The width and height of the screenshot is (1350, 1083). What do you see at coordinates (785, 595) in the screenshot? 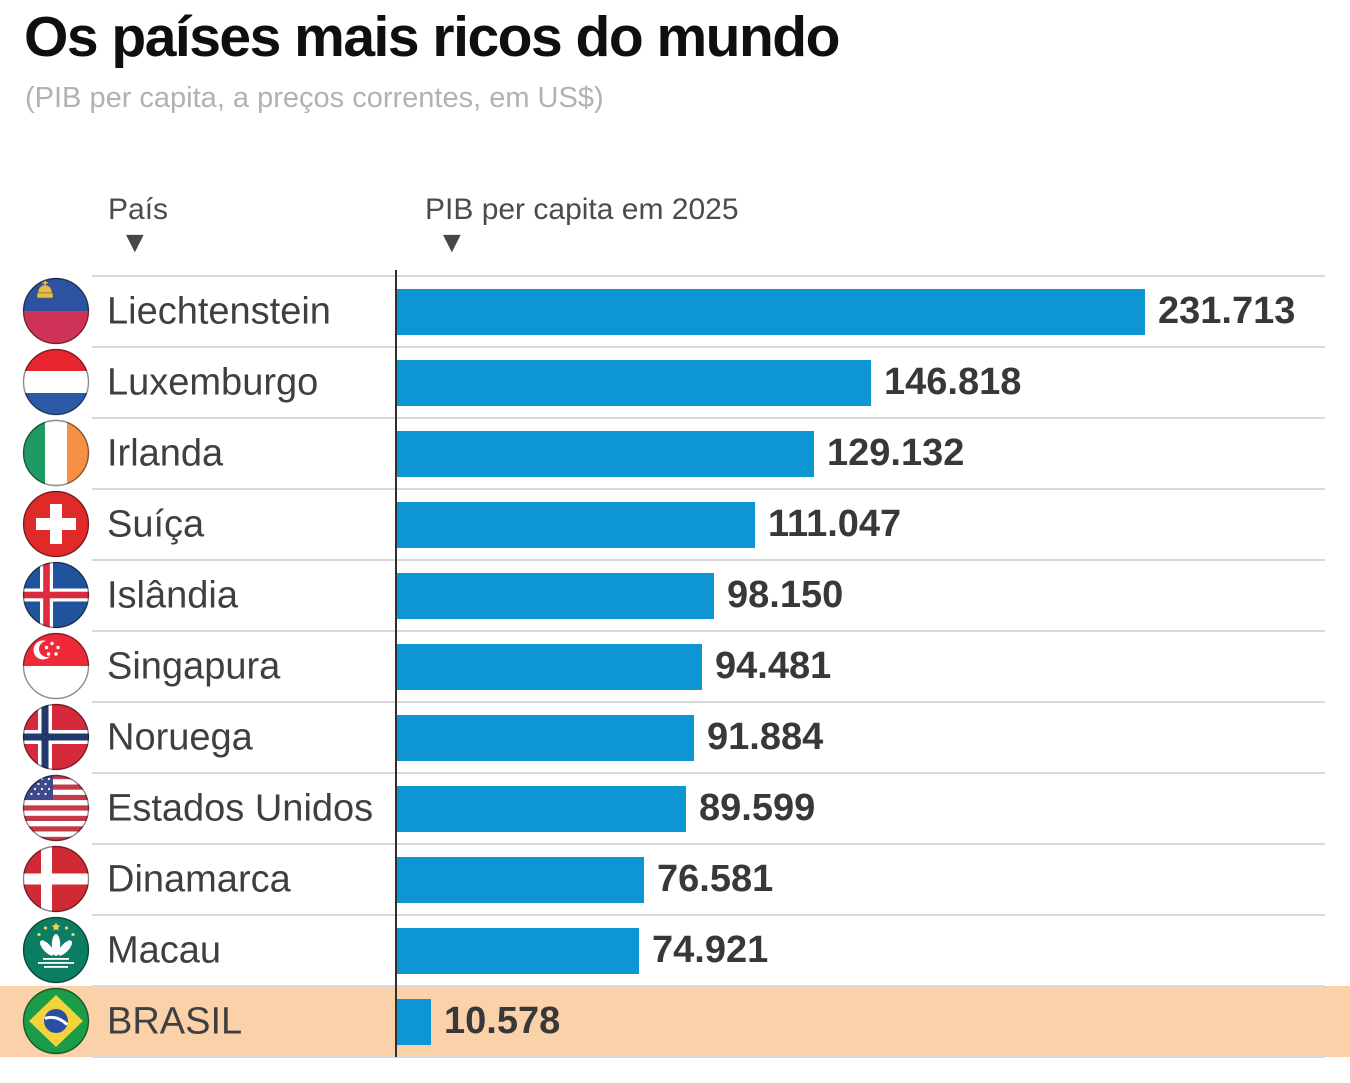
I see `bar-value: 98.150` at bounding box center [785, 595].